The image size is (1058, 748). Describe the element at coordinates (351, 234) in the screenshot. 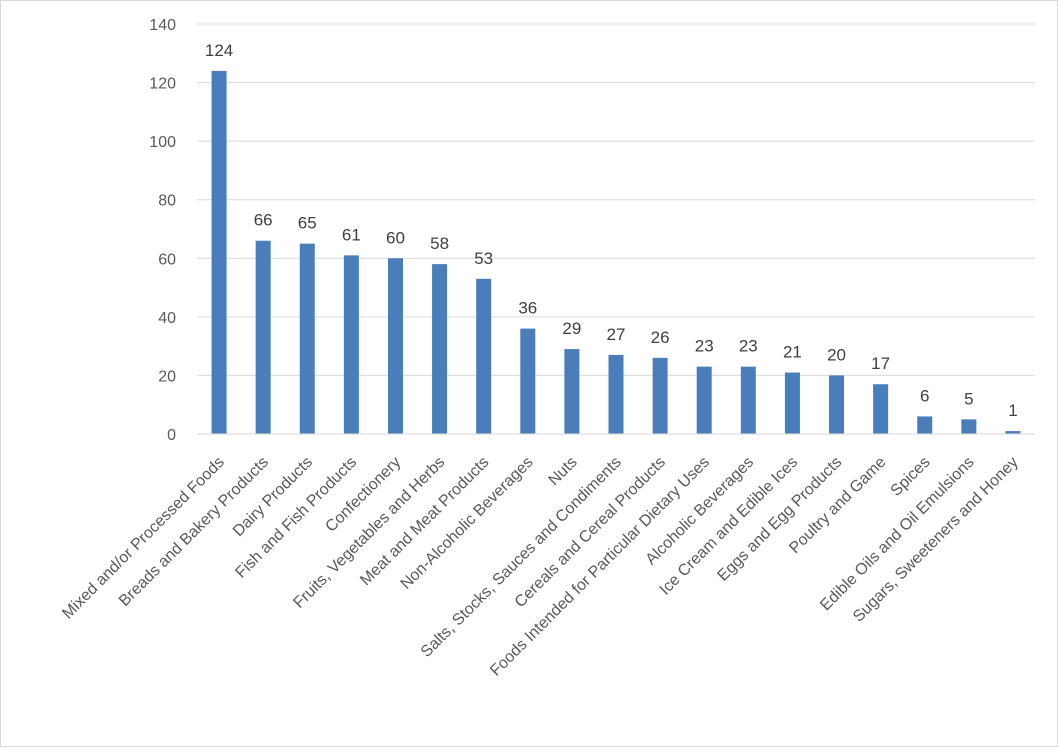

I see `data-label: 61` at that location.